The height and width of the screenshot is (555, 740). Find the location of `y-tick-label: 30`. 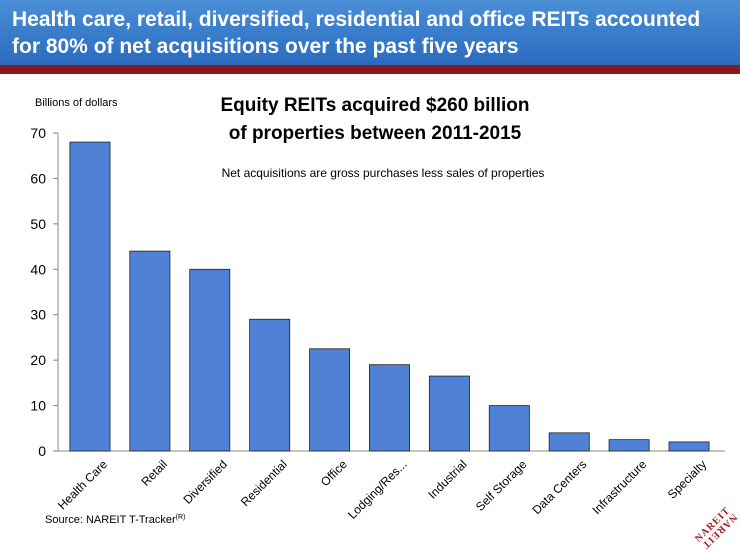

y-tick-label: 30 is located at coordinates (38, 315).